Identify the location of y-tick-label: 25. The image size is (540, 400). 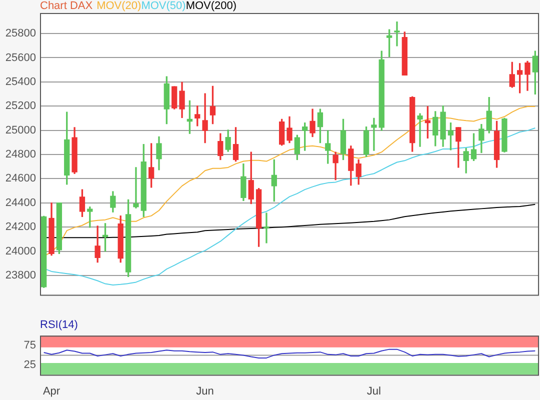
(30, 365).